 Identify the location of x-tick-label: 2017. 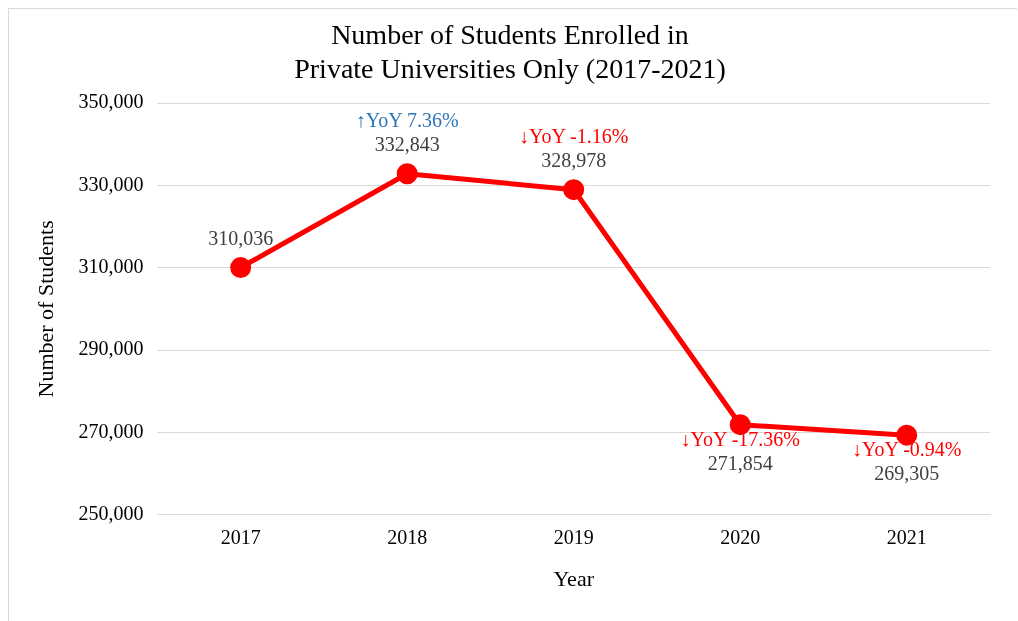
(240, 536).